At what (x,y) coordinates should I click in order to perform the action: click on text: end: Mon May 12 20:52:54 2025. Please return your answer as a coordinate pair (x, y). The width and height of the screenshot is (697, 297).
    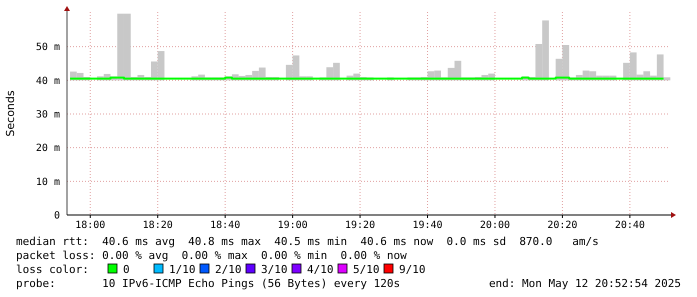
    Looking at the image, I should click on (584, 283).